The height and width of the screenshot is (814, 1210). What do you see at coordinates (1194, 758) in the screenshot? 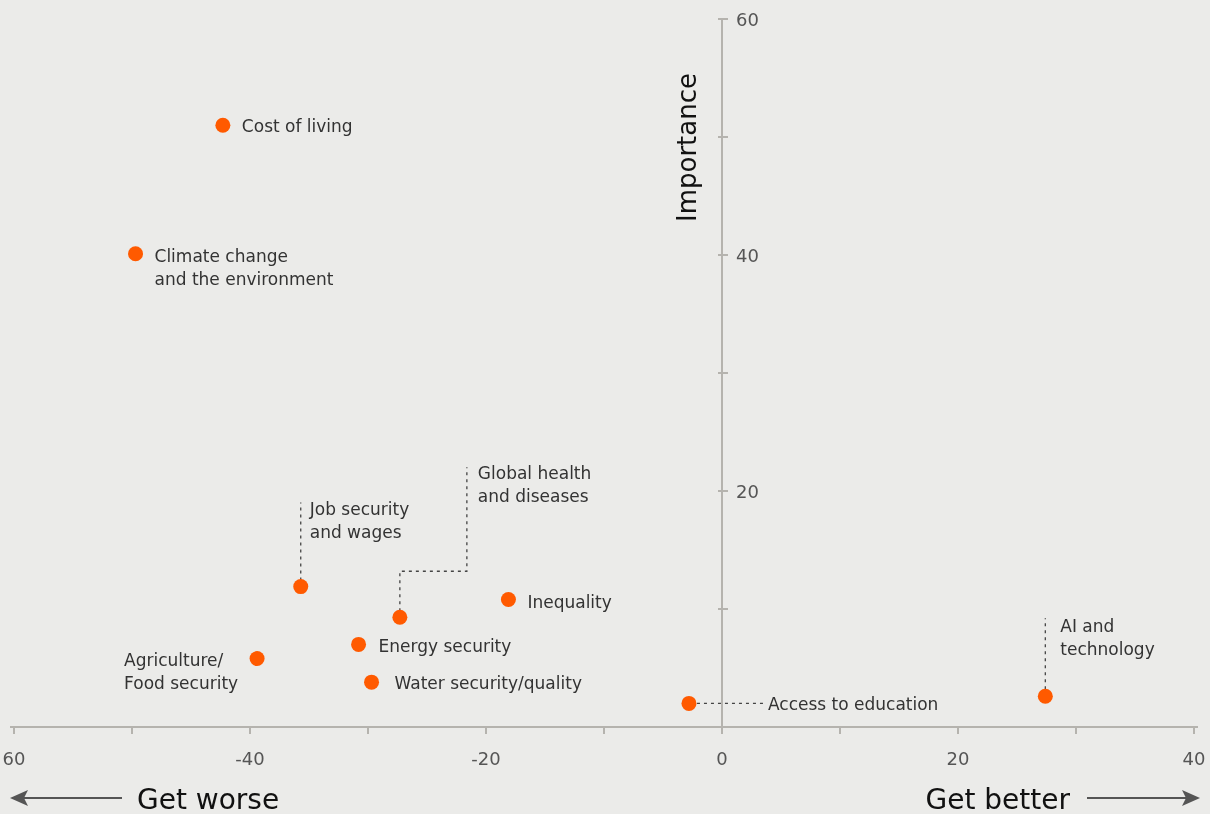
I see `x-tick-label: 40` at bounding box center [1194, 758].